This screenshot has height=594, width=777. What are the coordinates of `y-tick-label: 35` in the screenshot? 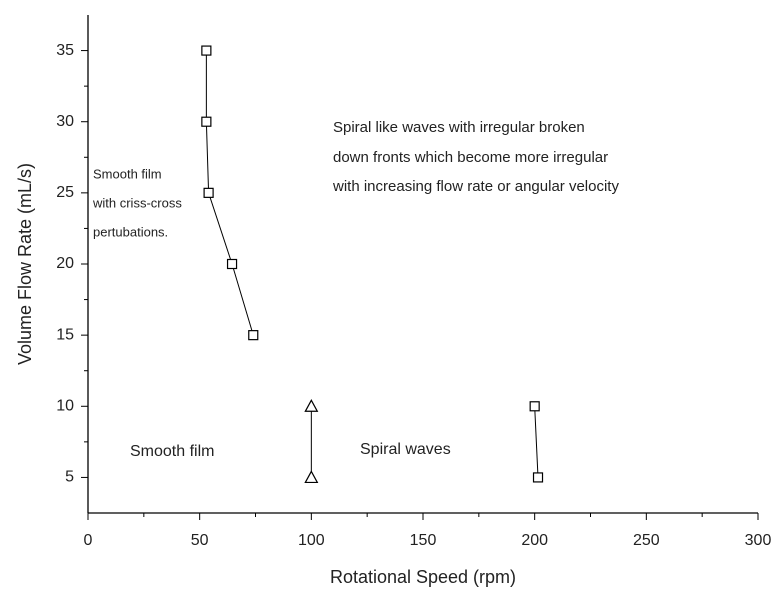 It's located at (65, 50).